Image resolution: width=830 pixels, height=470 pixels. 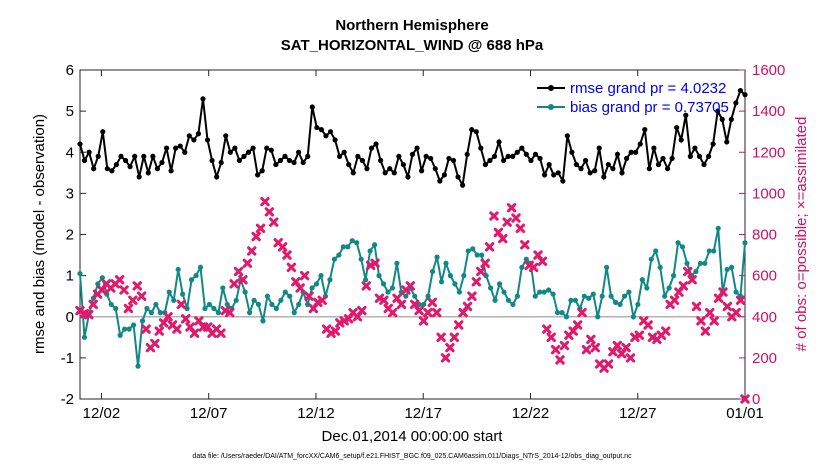 I want to click on x-tick-label: 12/17, so click(x=423, y=413).